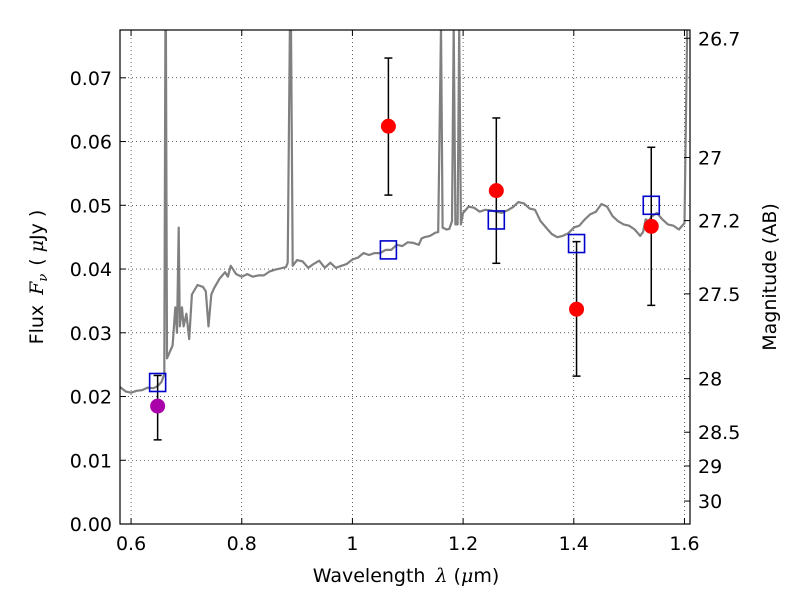 The width and height of the screenshot is (800, 600). What do you see at coordinates (91, 143) in the screenshot?
I see `y-tick-label: 0.06` at bounding box center [91, 143].